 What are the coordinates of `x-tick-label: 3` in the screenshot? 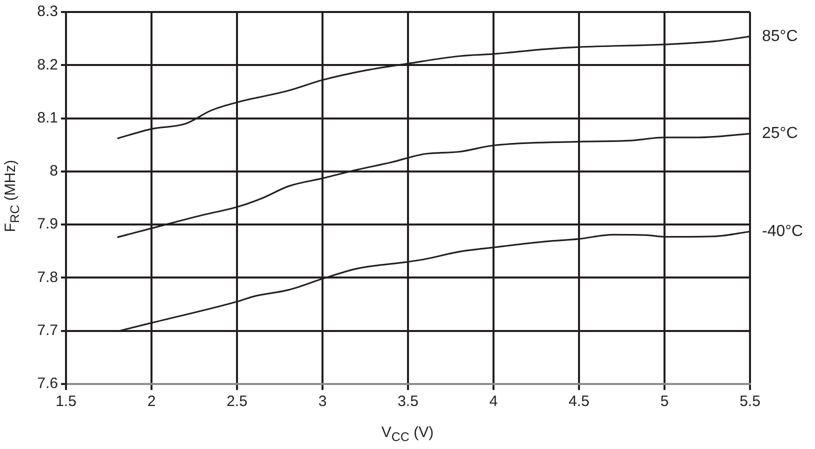 It's located at (322, 401).